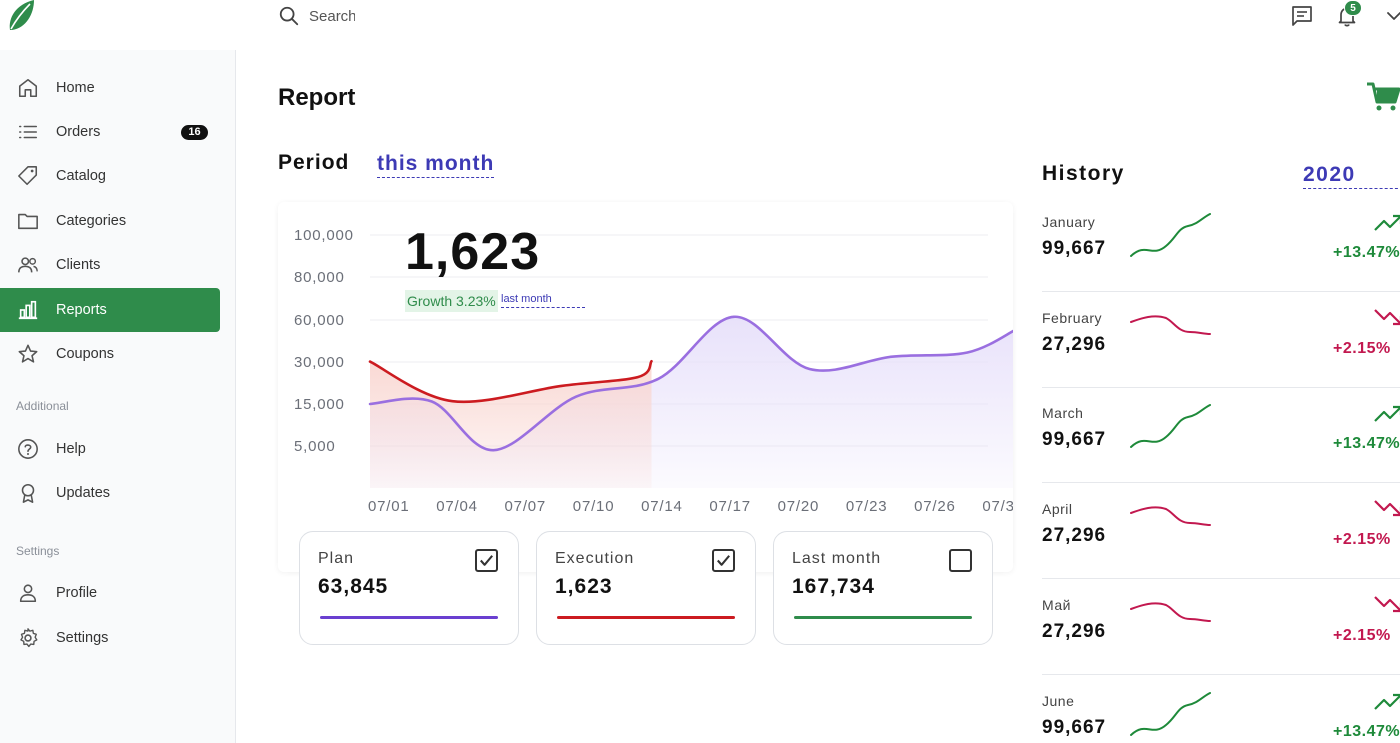  What do you see at coordinates (1063, 413) in the screenshot?
I see `history-month: March` at bounding box center [1063, 413].